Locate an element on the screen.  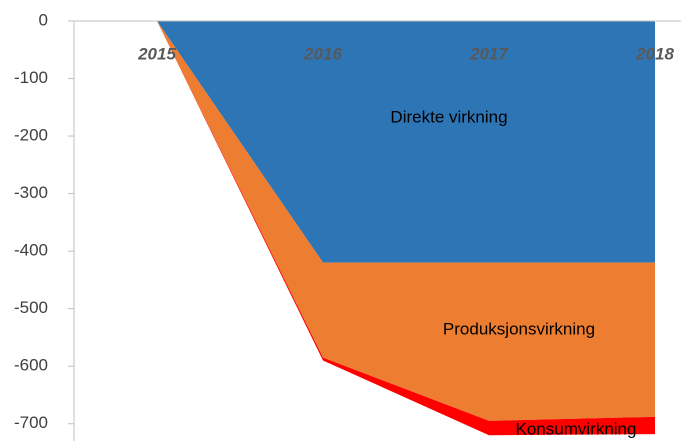
y-tick-label: -300 is located at coordinates (31, 192).